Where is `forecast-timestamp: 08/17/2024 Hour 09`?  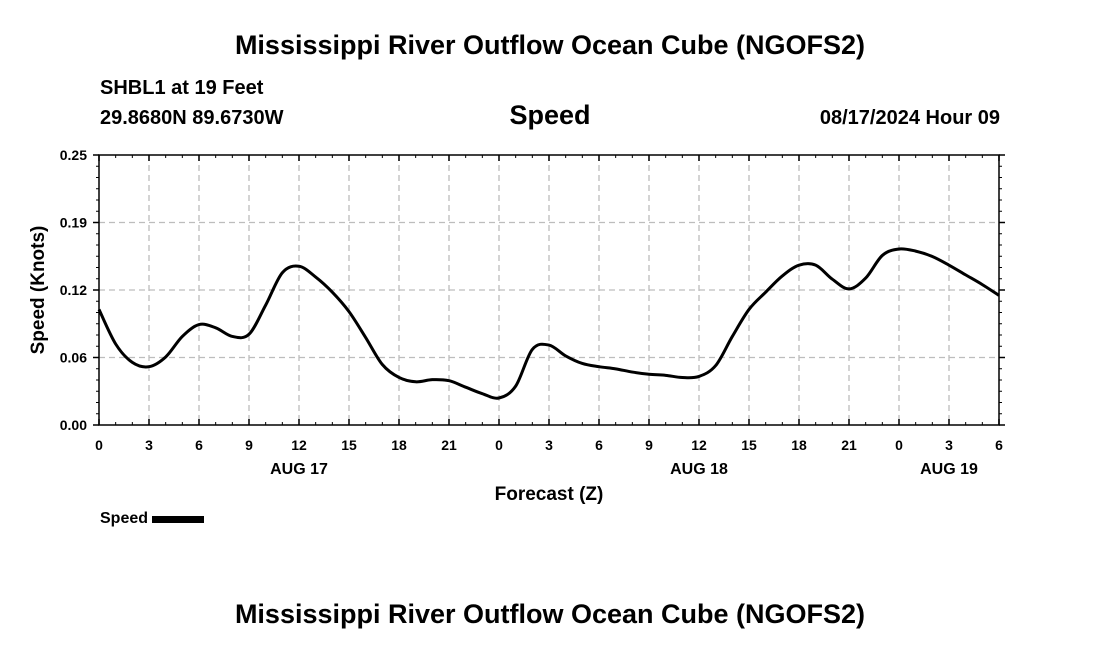
forecast-timestamp: 08/17/2024 Hour 09 is located at coordinates (909, 118).